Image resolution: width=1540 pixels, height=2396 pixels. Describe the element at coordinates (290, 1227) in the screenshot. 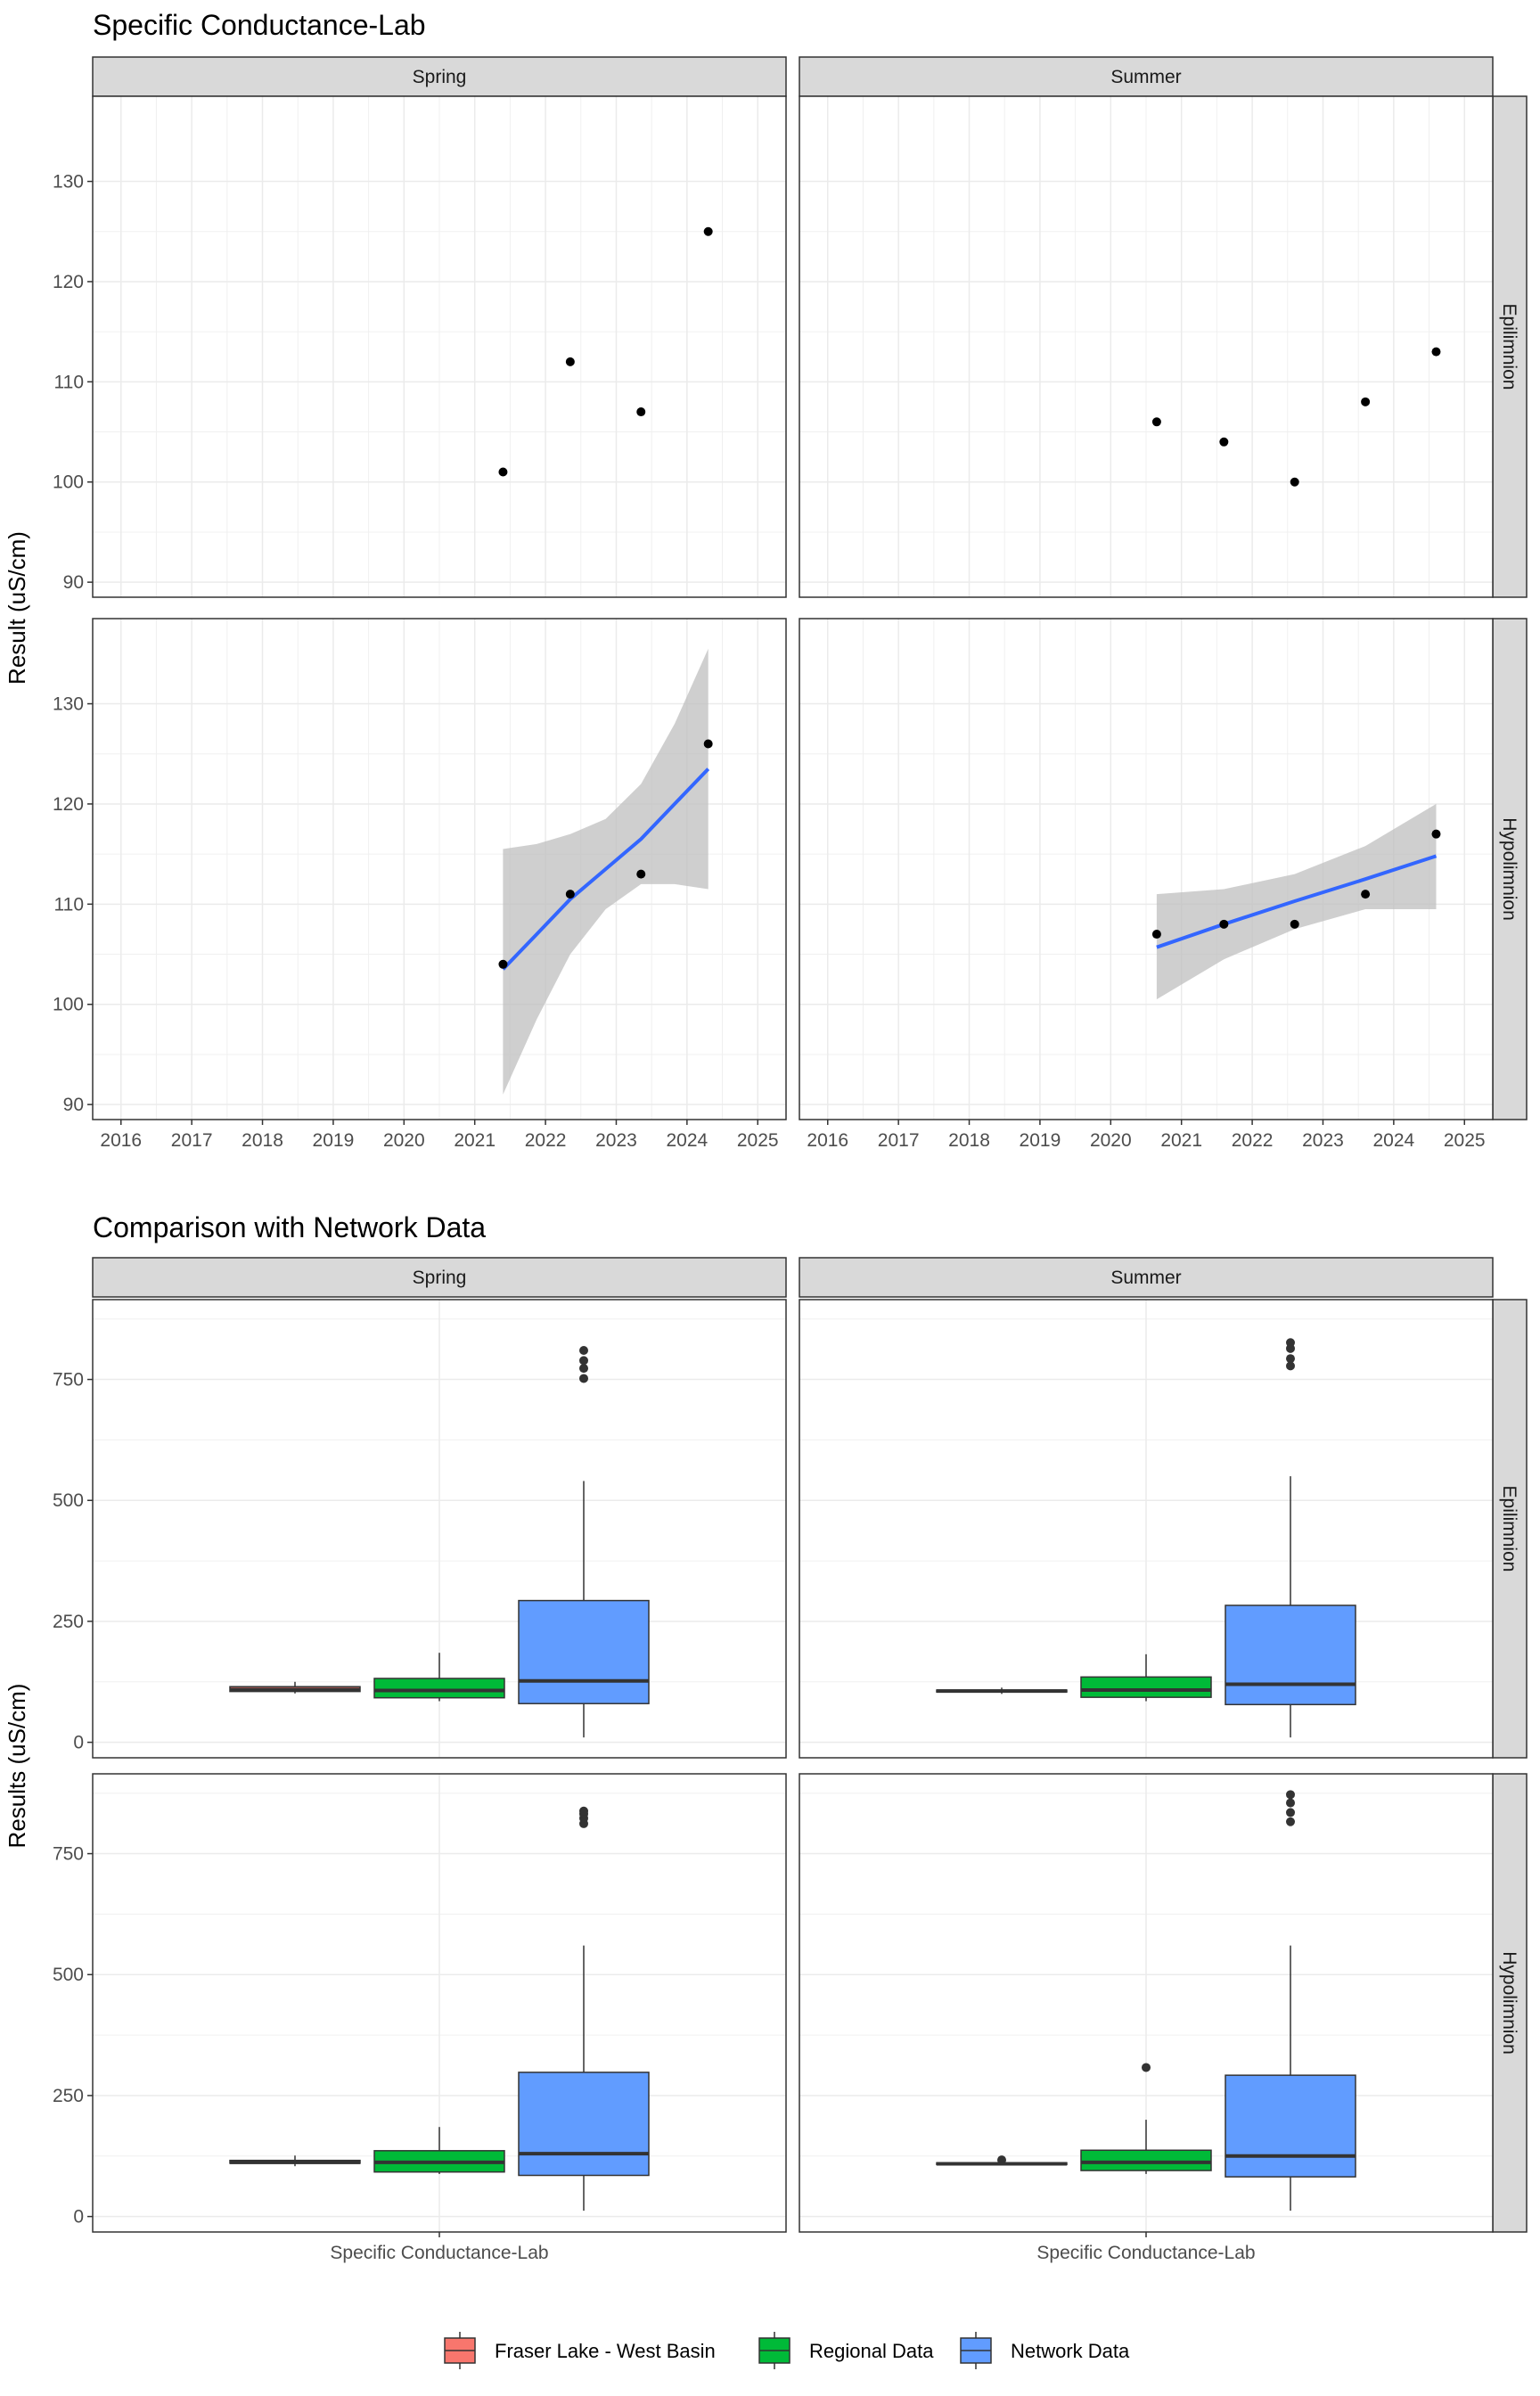

I see `chart-title-comparison: Comparison with Network Data` at that location.